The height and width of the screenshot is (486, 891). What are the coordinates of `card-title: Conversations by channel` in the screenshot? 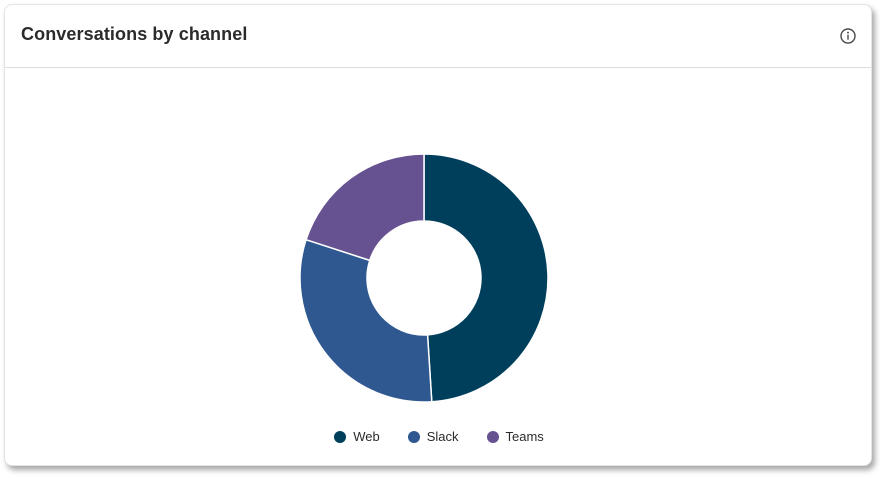 It's located at (134, 34).